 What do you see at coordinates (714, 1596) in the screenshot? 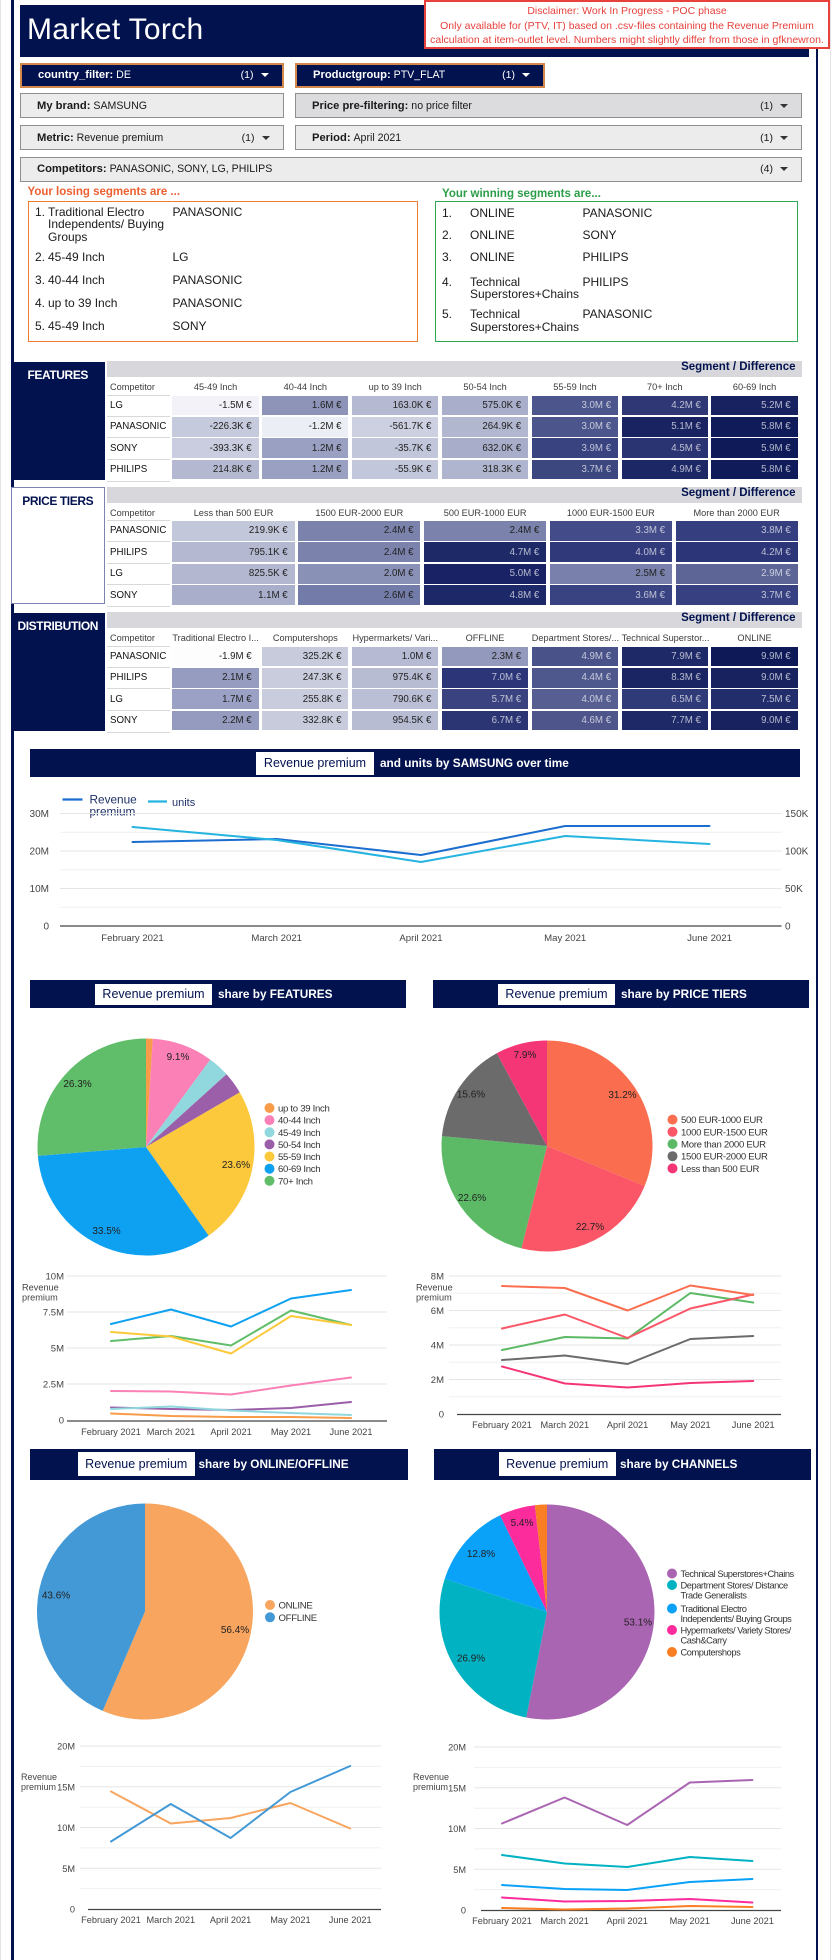
I see `svg-text: Trade Generalists` at bounding box center [714, 1596].